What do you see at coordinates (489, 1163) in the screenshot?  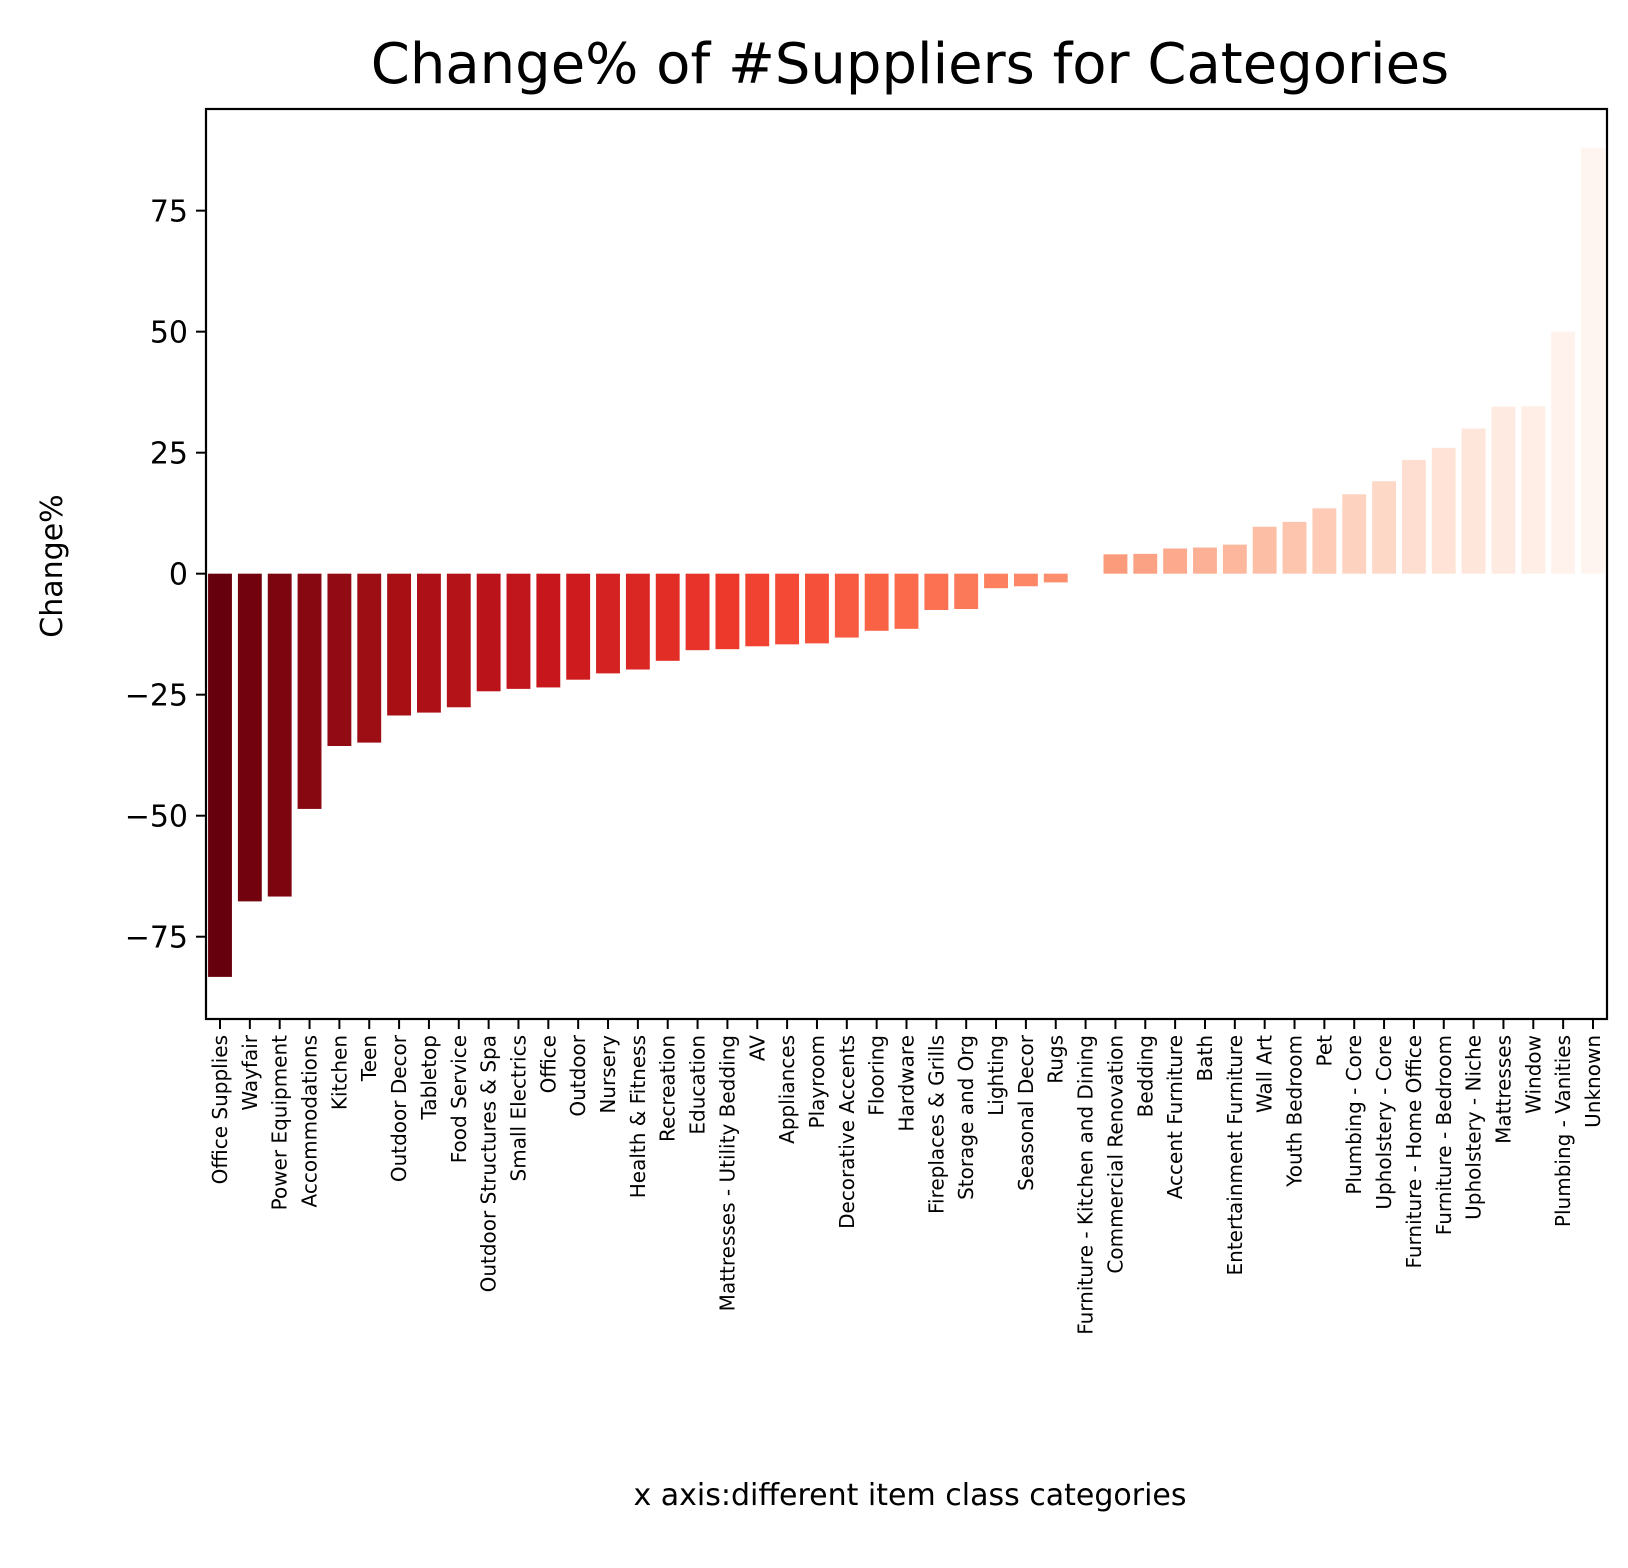 I see `x-tick-label: Outdoor Structures & Spa` at bounding box center [489, 1163].